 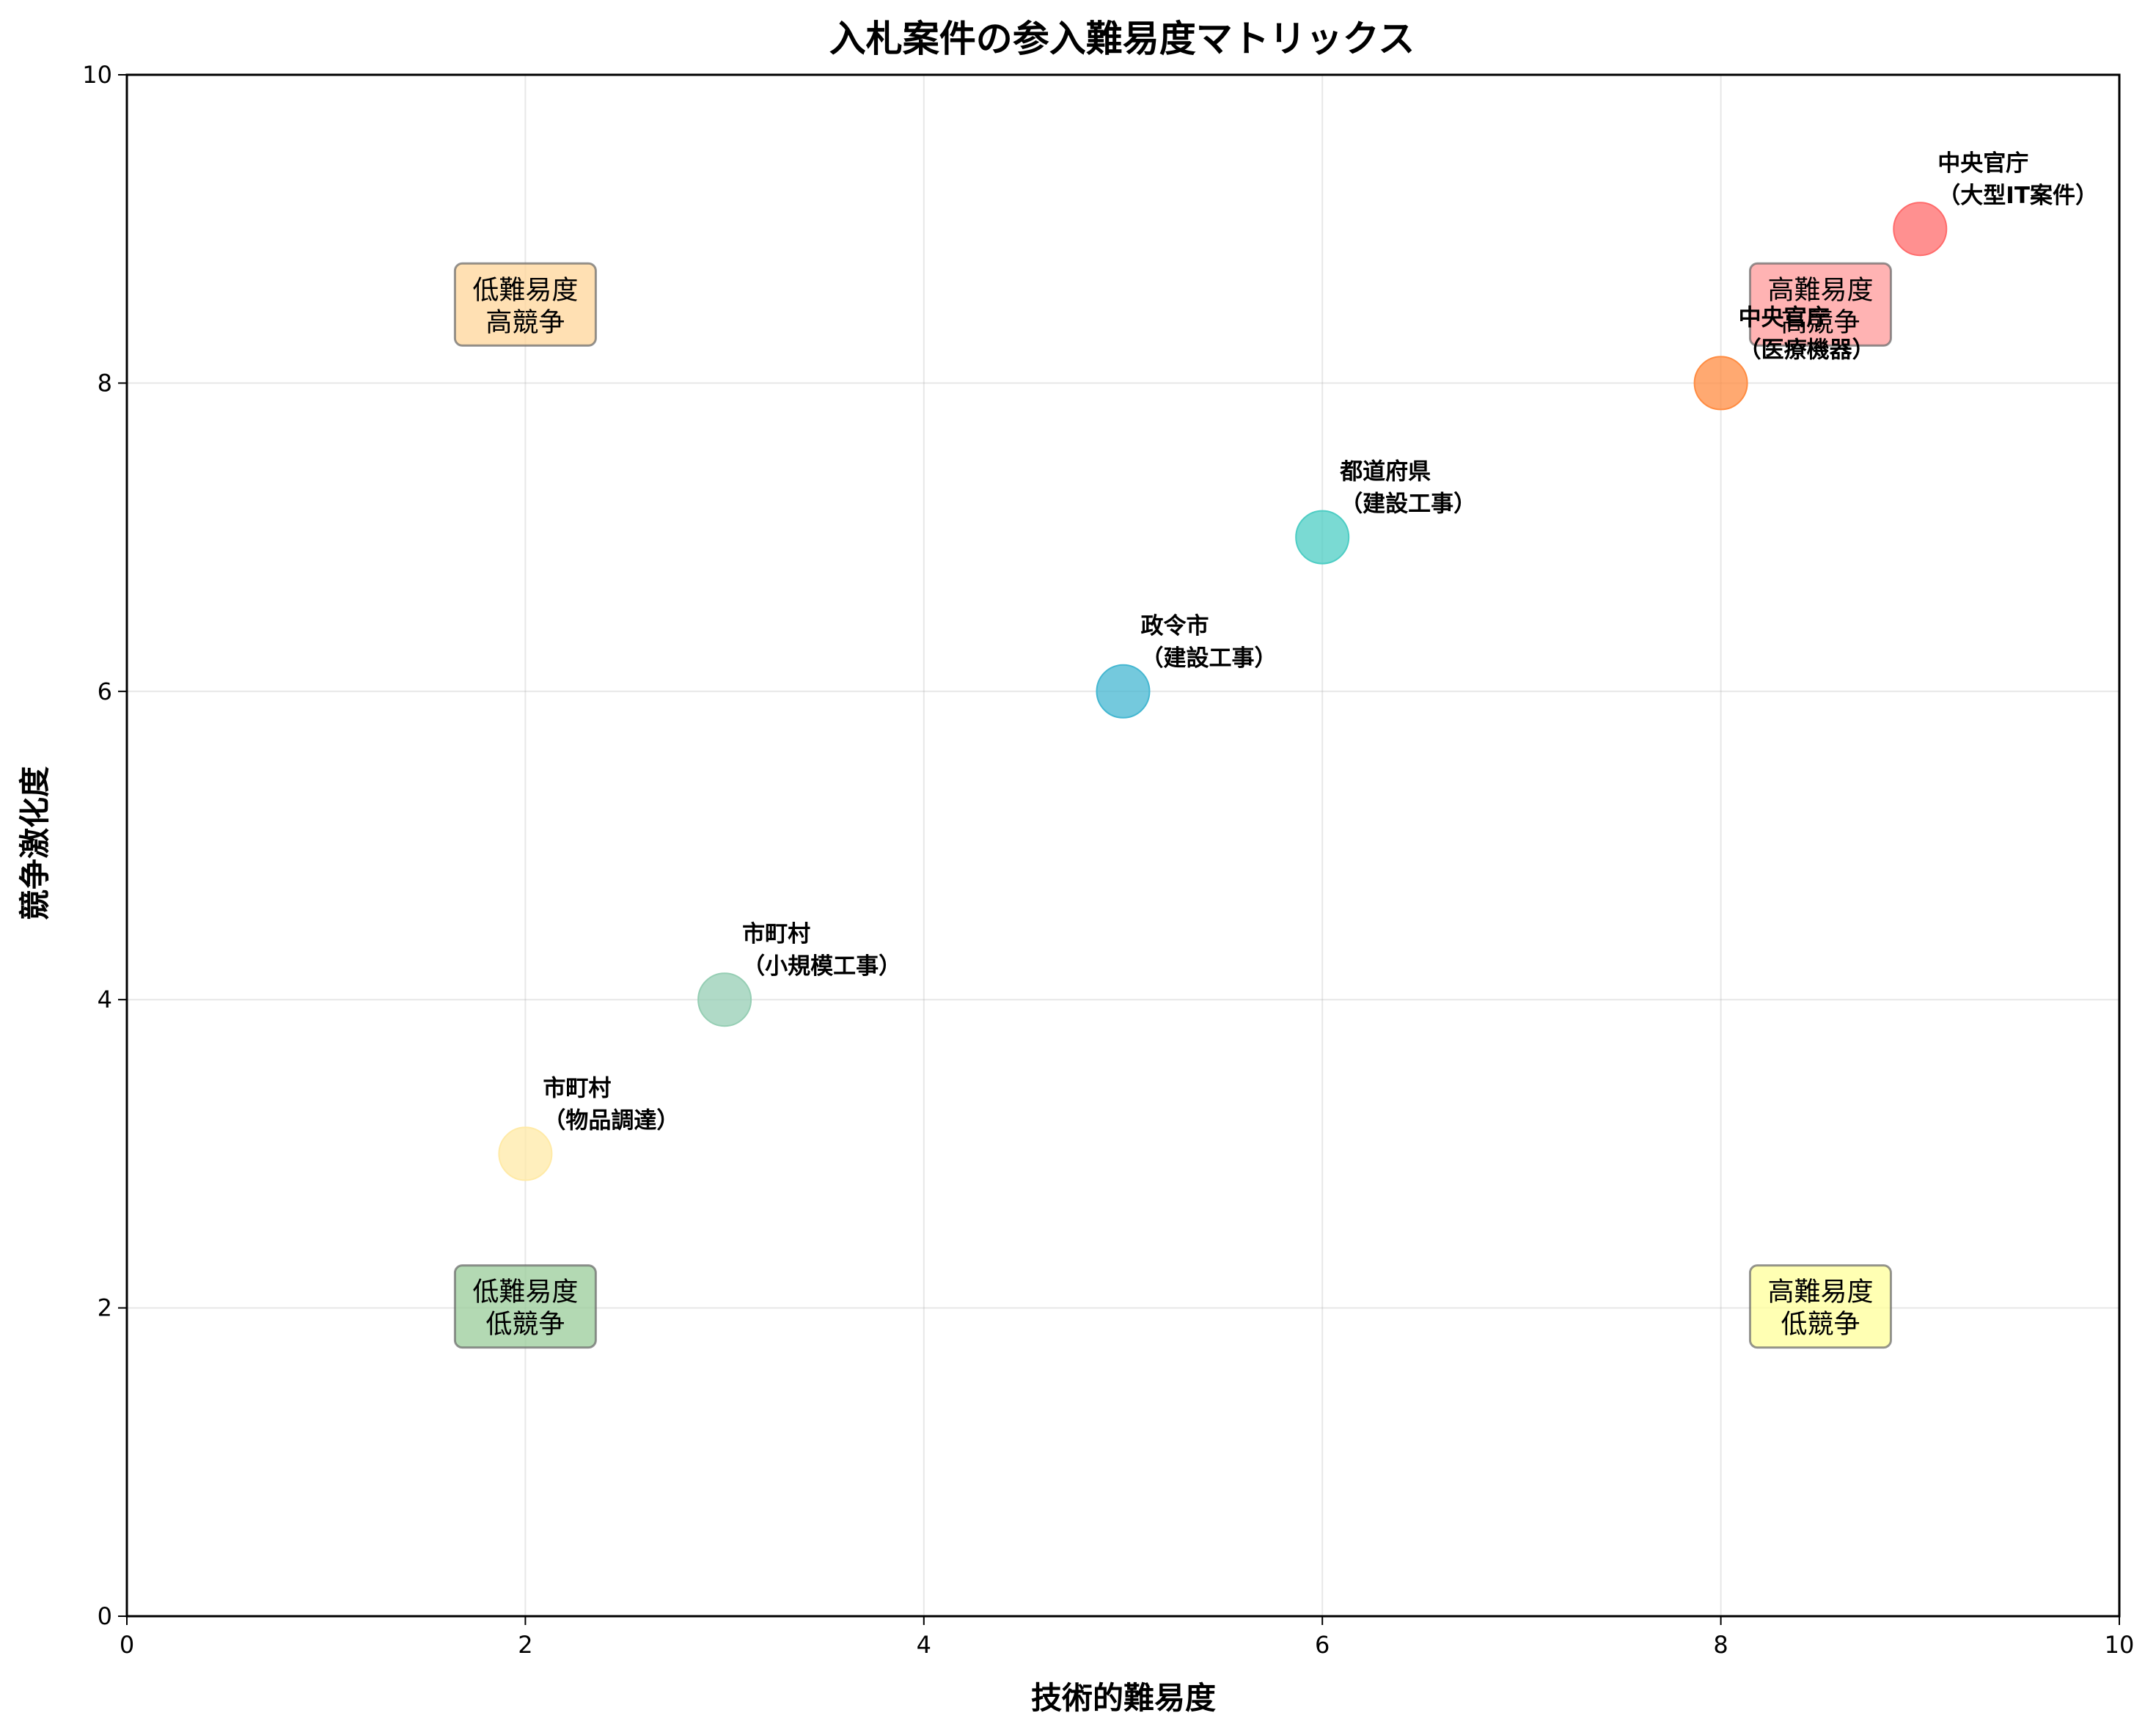 What do you see at coordinates (105, 691) in the screenshot?
I see `y-tick-label: 6` at bounding box center [105, 691].